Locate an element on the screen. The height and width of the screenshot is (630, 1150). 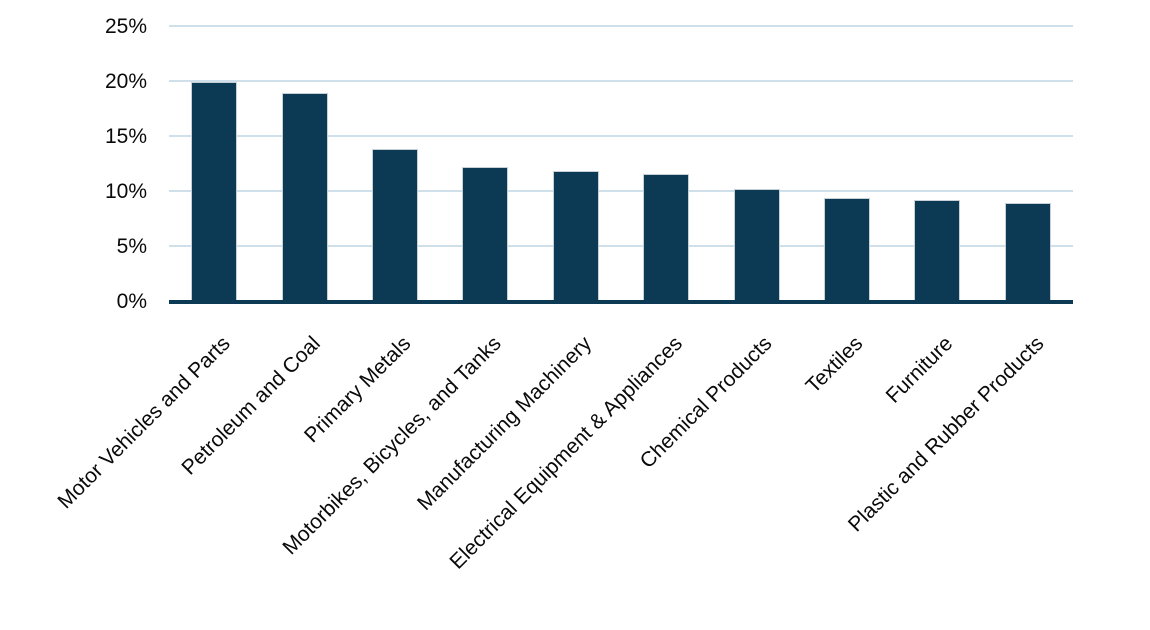
y-axis-tick-label: 5% is located at coordinates (131, 246).